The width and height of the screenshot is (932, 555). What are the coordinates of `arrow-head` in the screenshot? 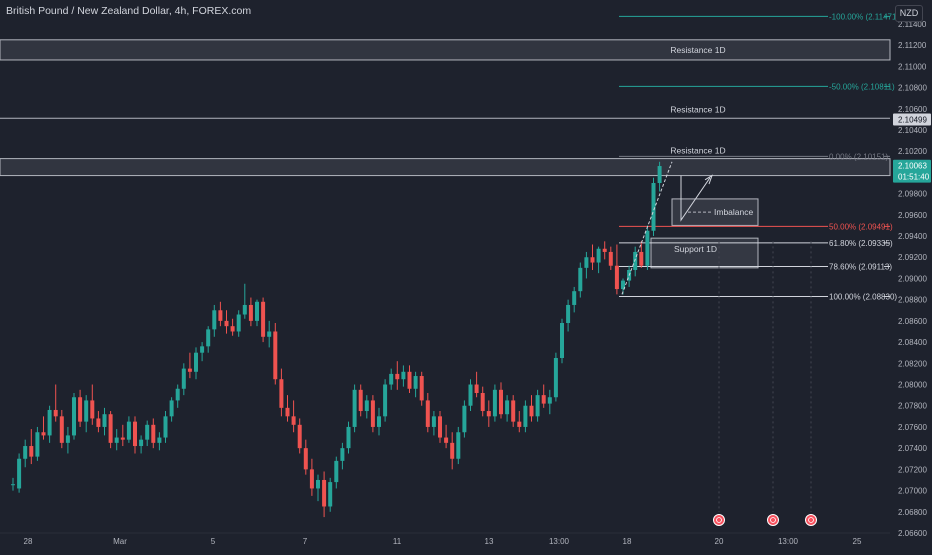 It's located at (708, 179).